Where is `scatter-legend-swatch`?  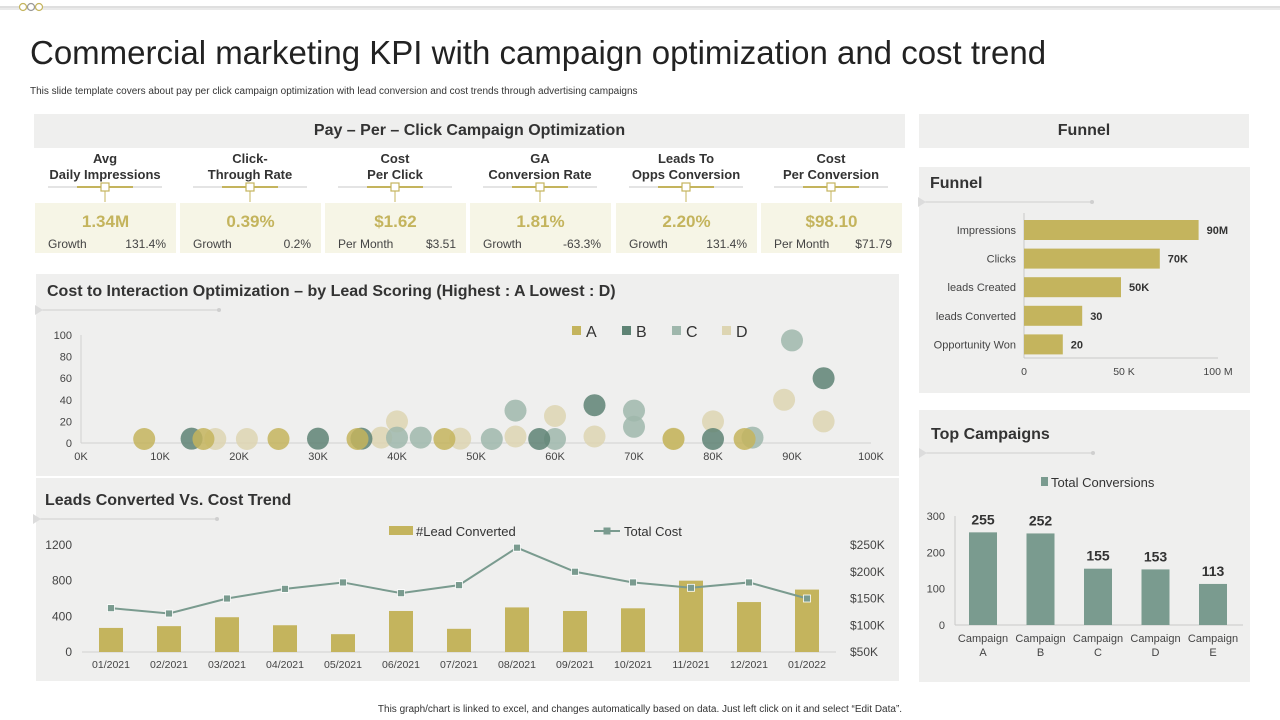 scatter-legend-swatch is located at coordinates (676, 330).